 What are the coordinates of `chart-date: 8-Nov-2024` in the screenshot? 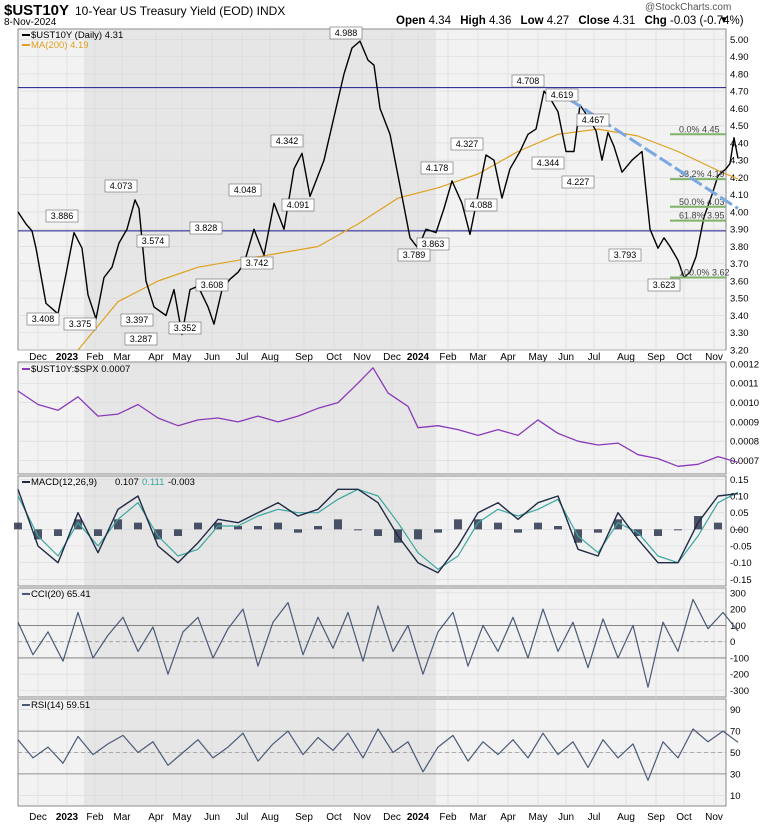 It's located at (30, 22).